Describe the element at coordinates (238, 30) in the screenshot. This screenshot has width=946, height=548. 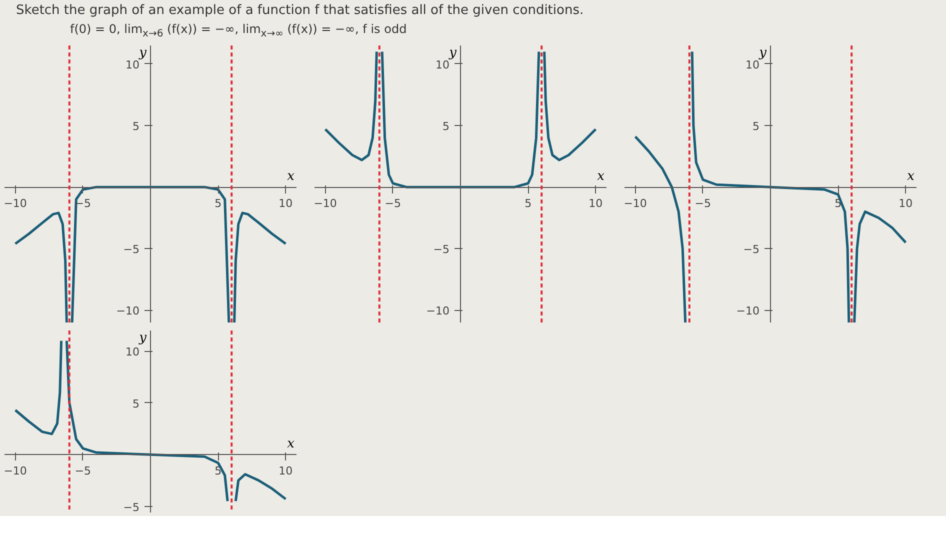
I see `chart-subtitle: f(0) = 0, lim$_{x→6}$ (f(x)) = −∞, lim$_{x→∞}$ (f(x)) = −∞, f is odd` at that location.